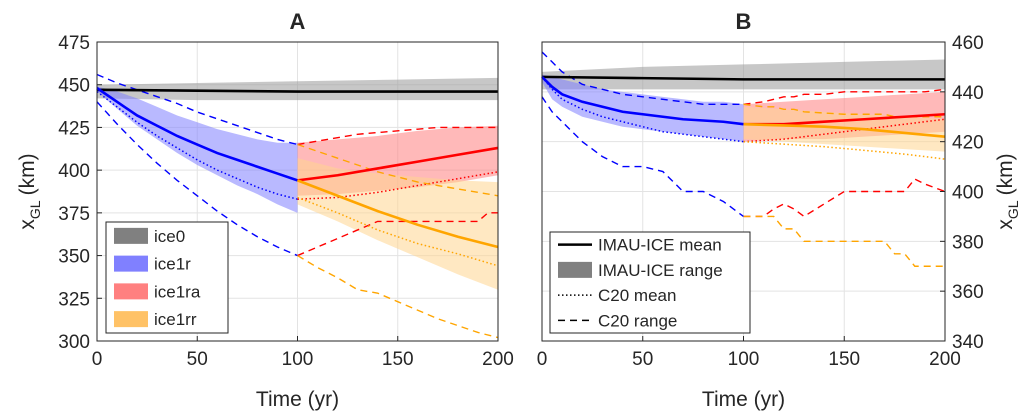 The image size is (1035, 420). Describe the element at coordinates (131, 263) in the screenshot. I see `legend-swatch-ice1r` at that location.